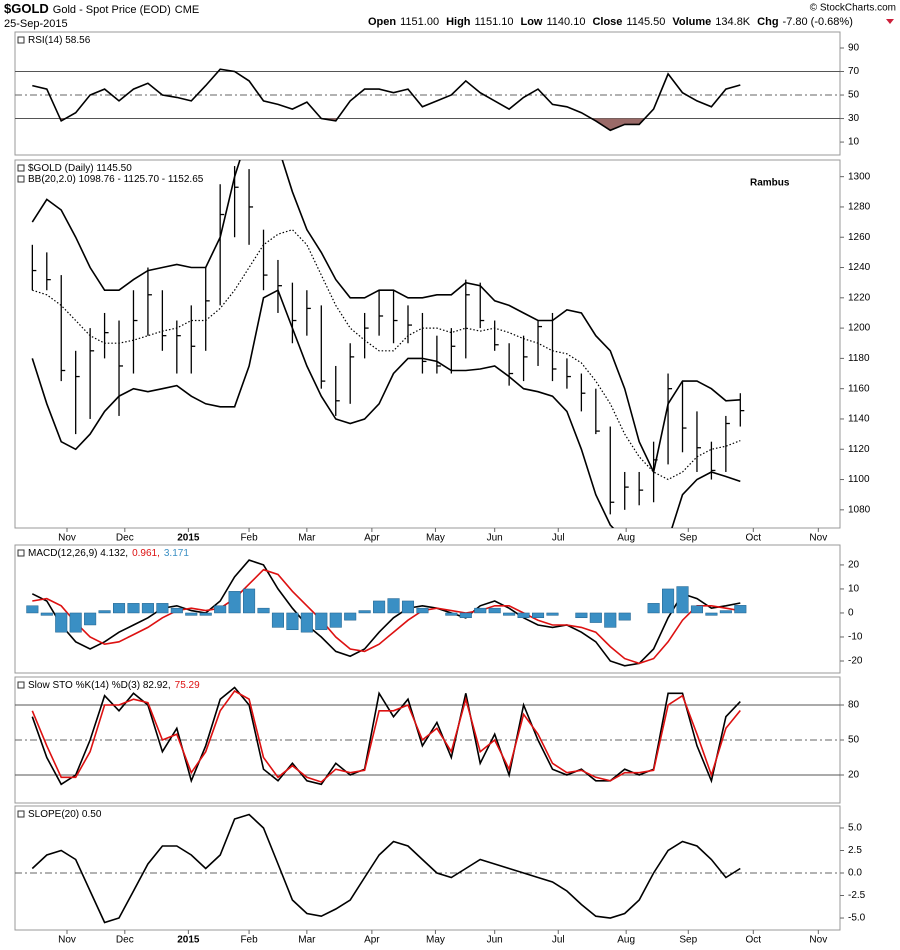 This screenshot has height=950, width=900. I want to click on legend-part: 0.961,, so click(146, 553).